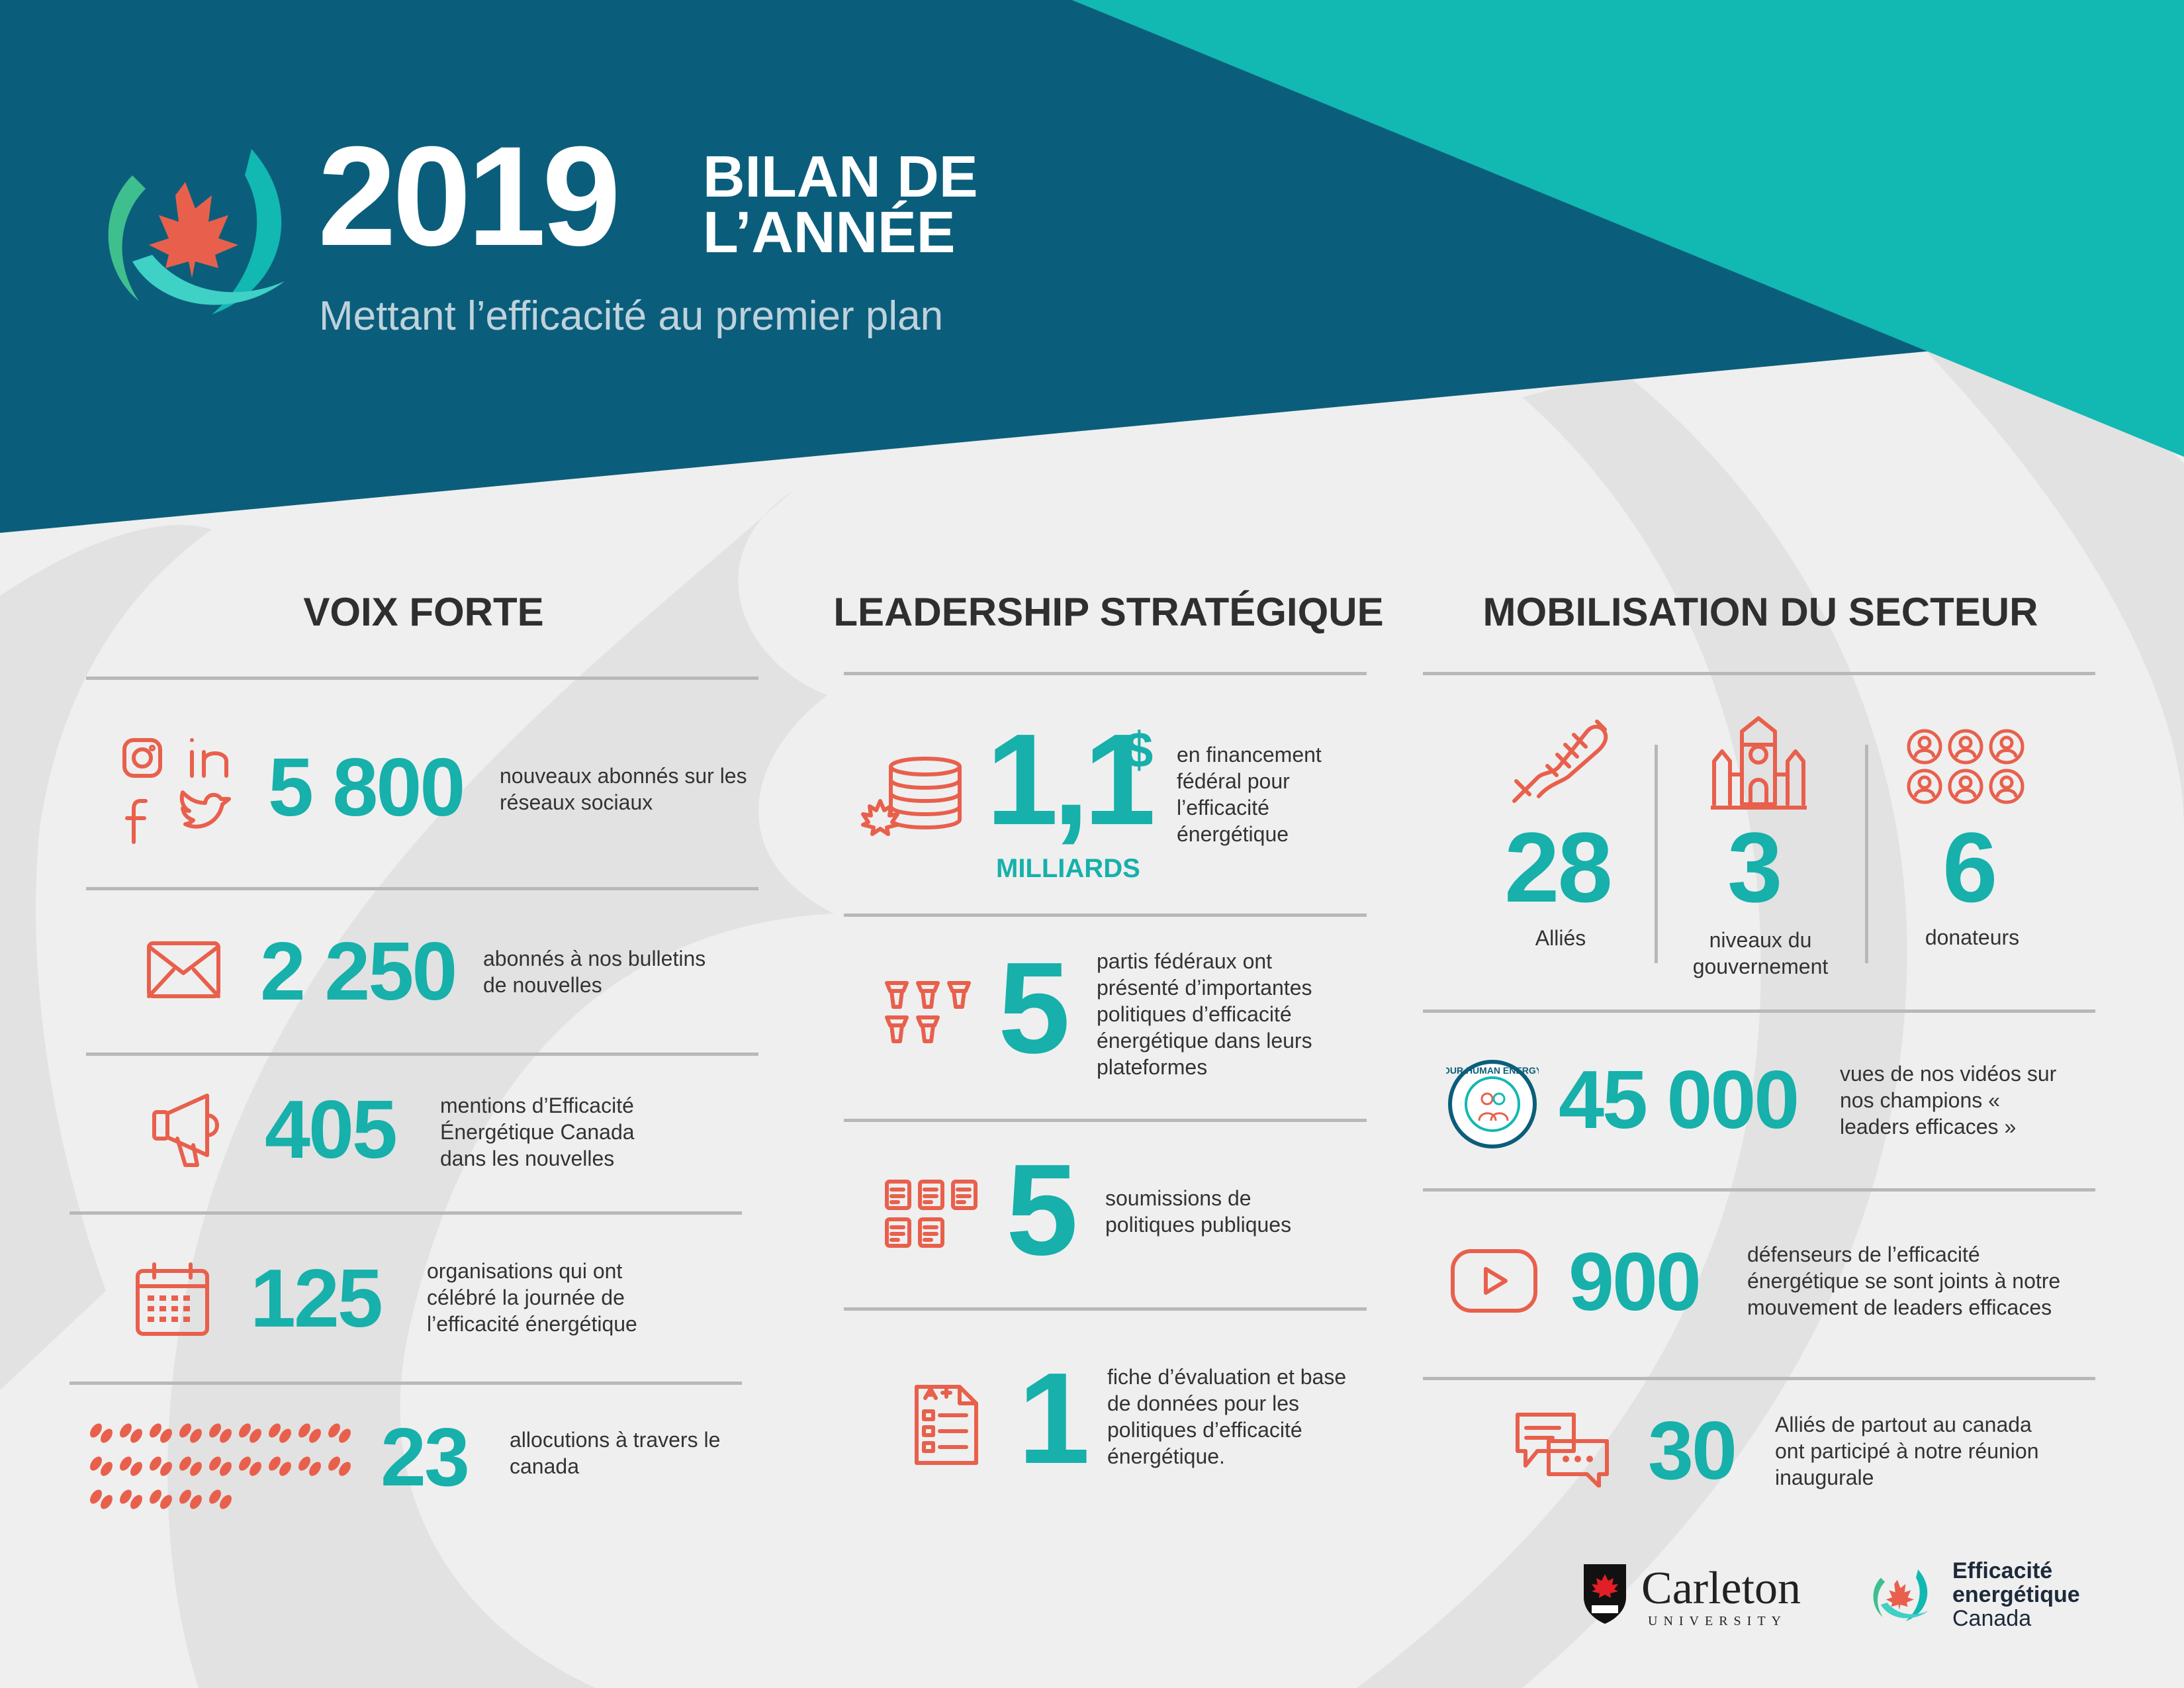 Image resolution: width=2184 pixels, height=1688 pixels. I want to click on section-title-voix-forte: VOIX FORTE, so click(424, 612).